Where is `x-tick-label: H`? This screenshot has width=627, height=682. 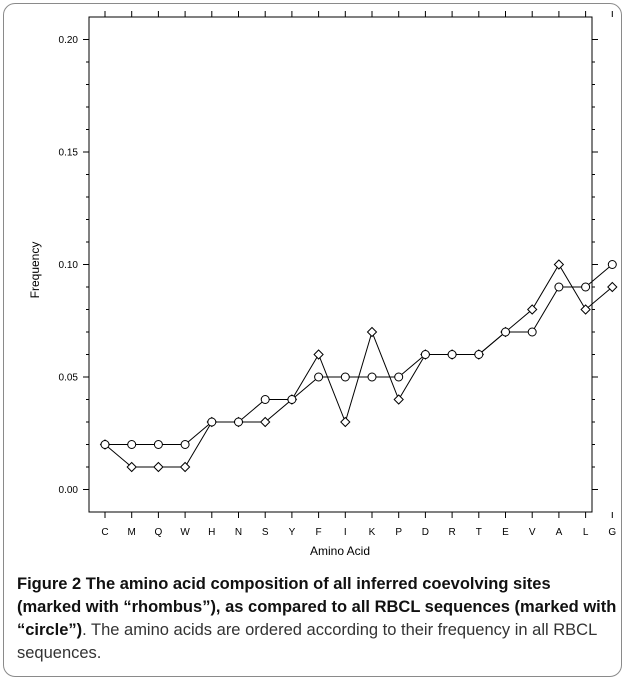 x-tick-label: H is located at coordinates (211, 532).